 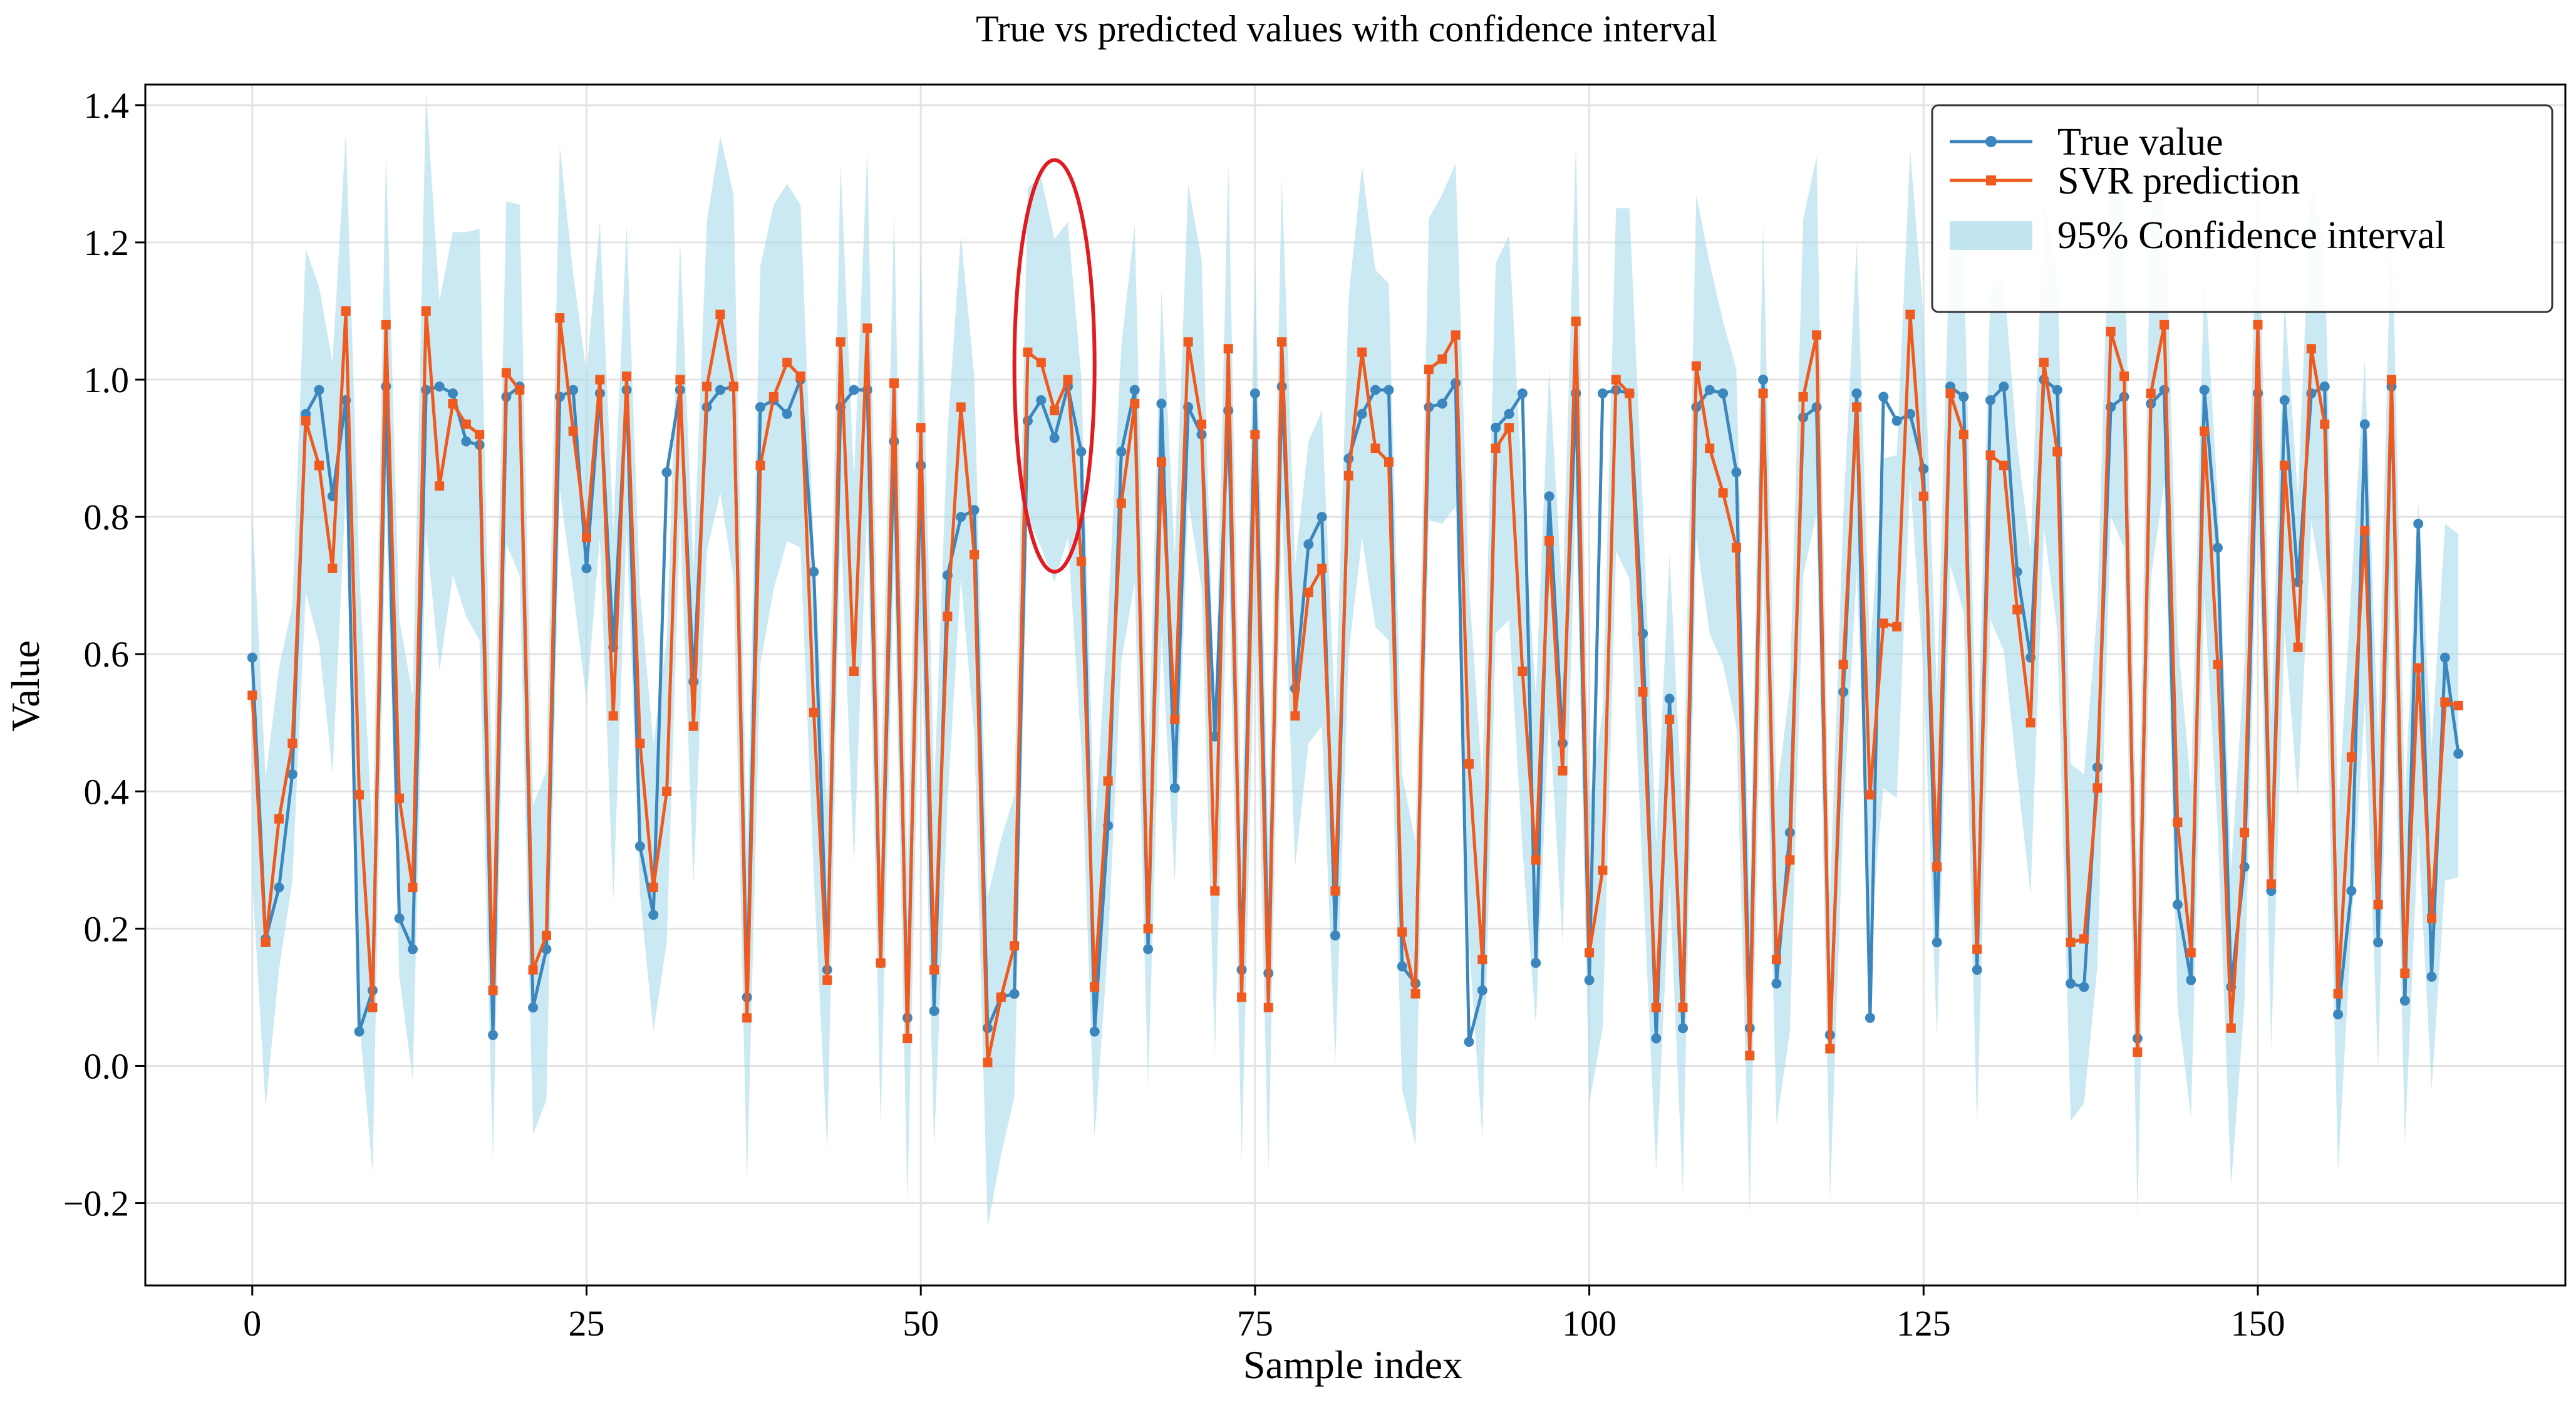 I want to click on x-axis-label: Sample index, so click(x=1352, y=1364).